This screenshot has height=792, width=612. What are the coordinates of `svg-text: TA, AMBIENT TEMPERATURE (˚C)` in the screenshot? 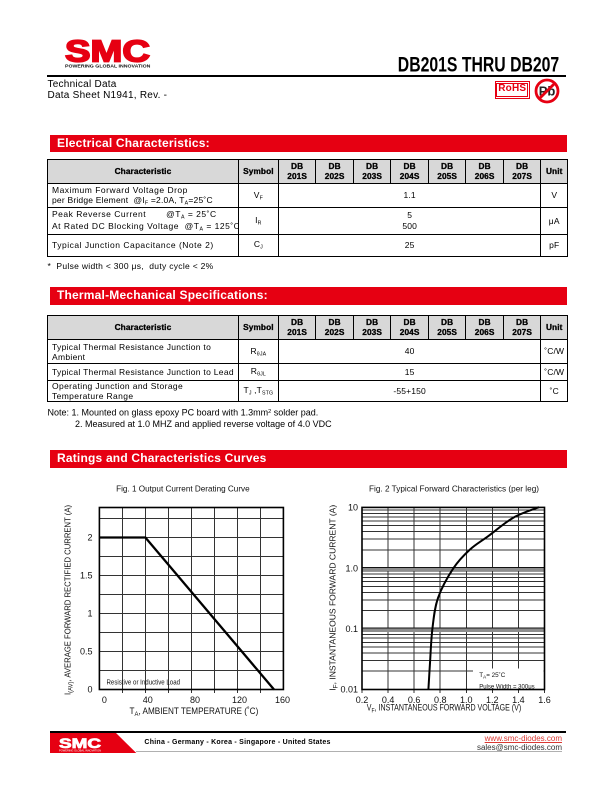 It's located at (194, 712).